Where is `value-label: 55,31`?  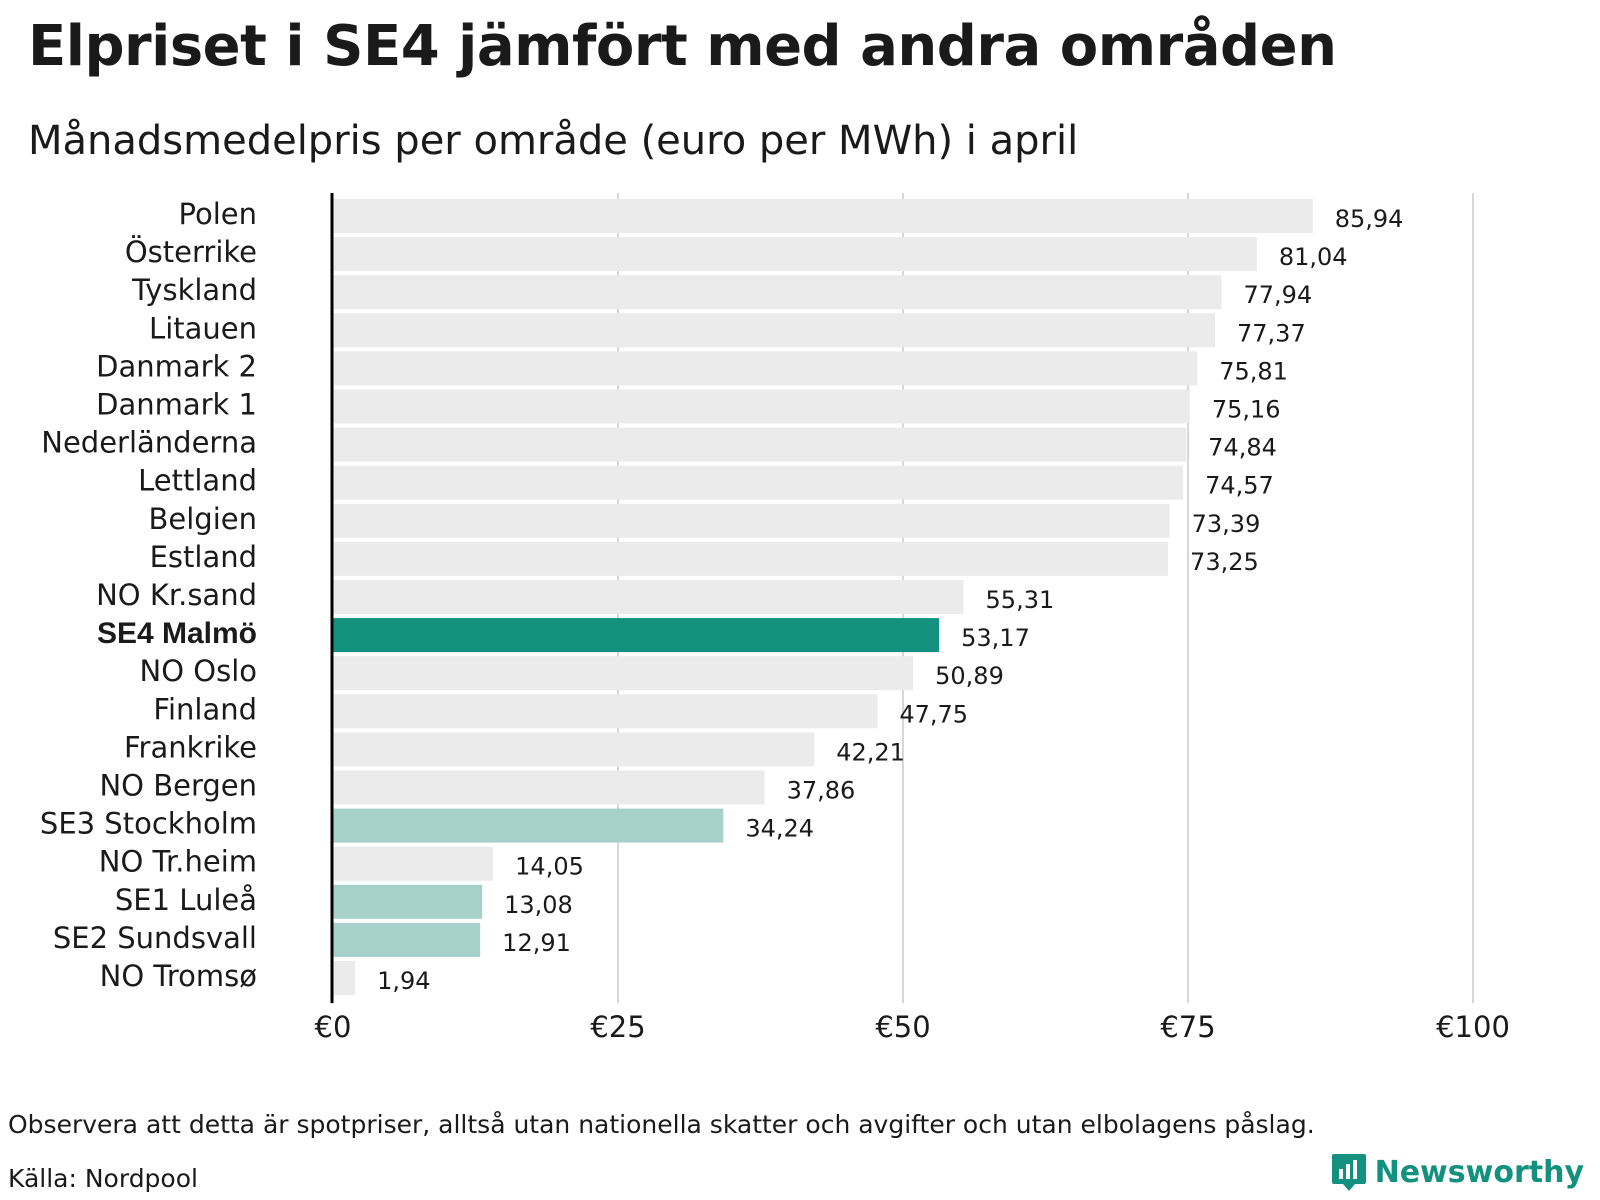 value-label: 55,31 is located at coordinates (1020, 600).